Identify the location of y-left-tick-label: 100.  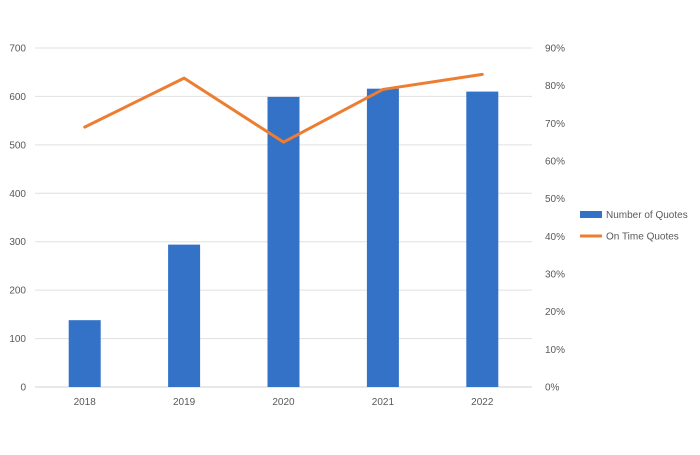
(17, 339).